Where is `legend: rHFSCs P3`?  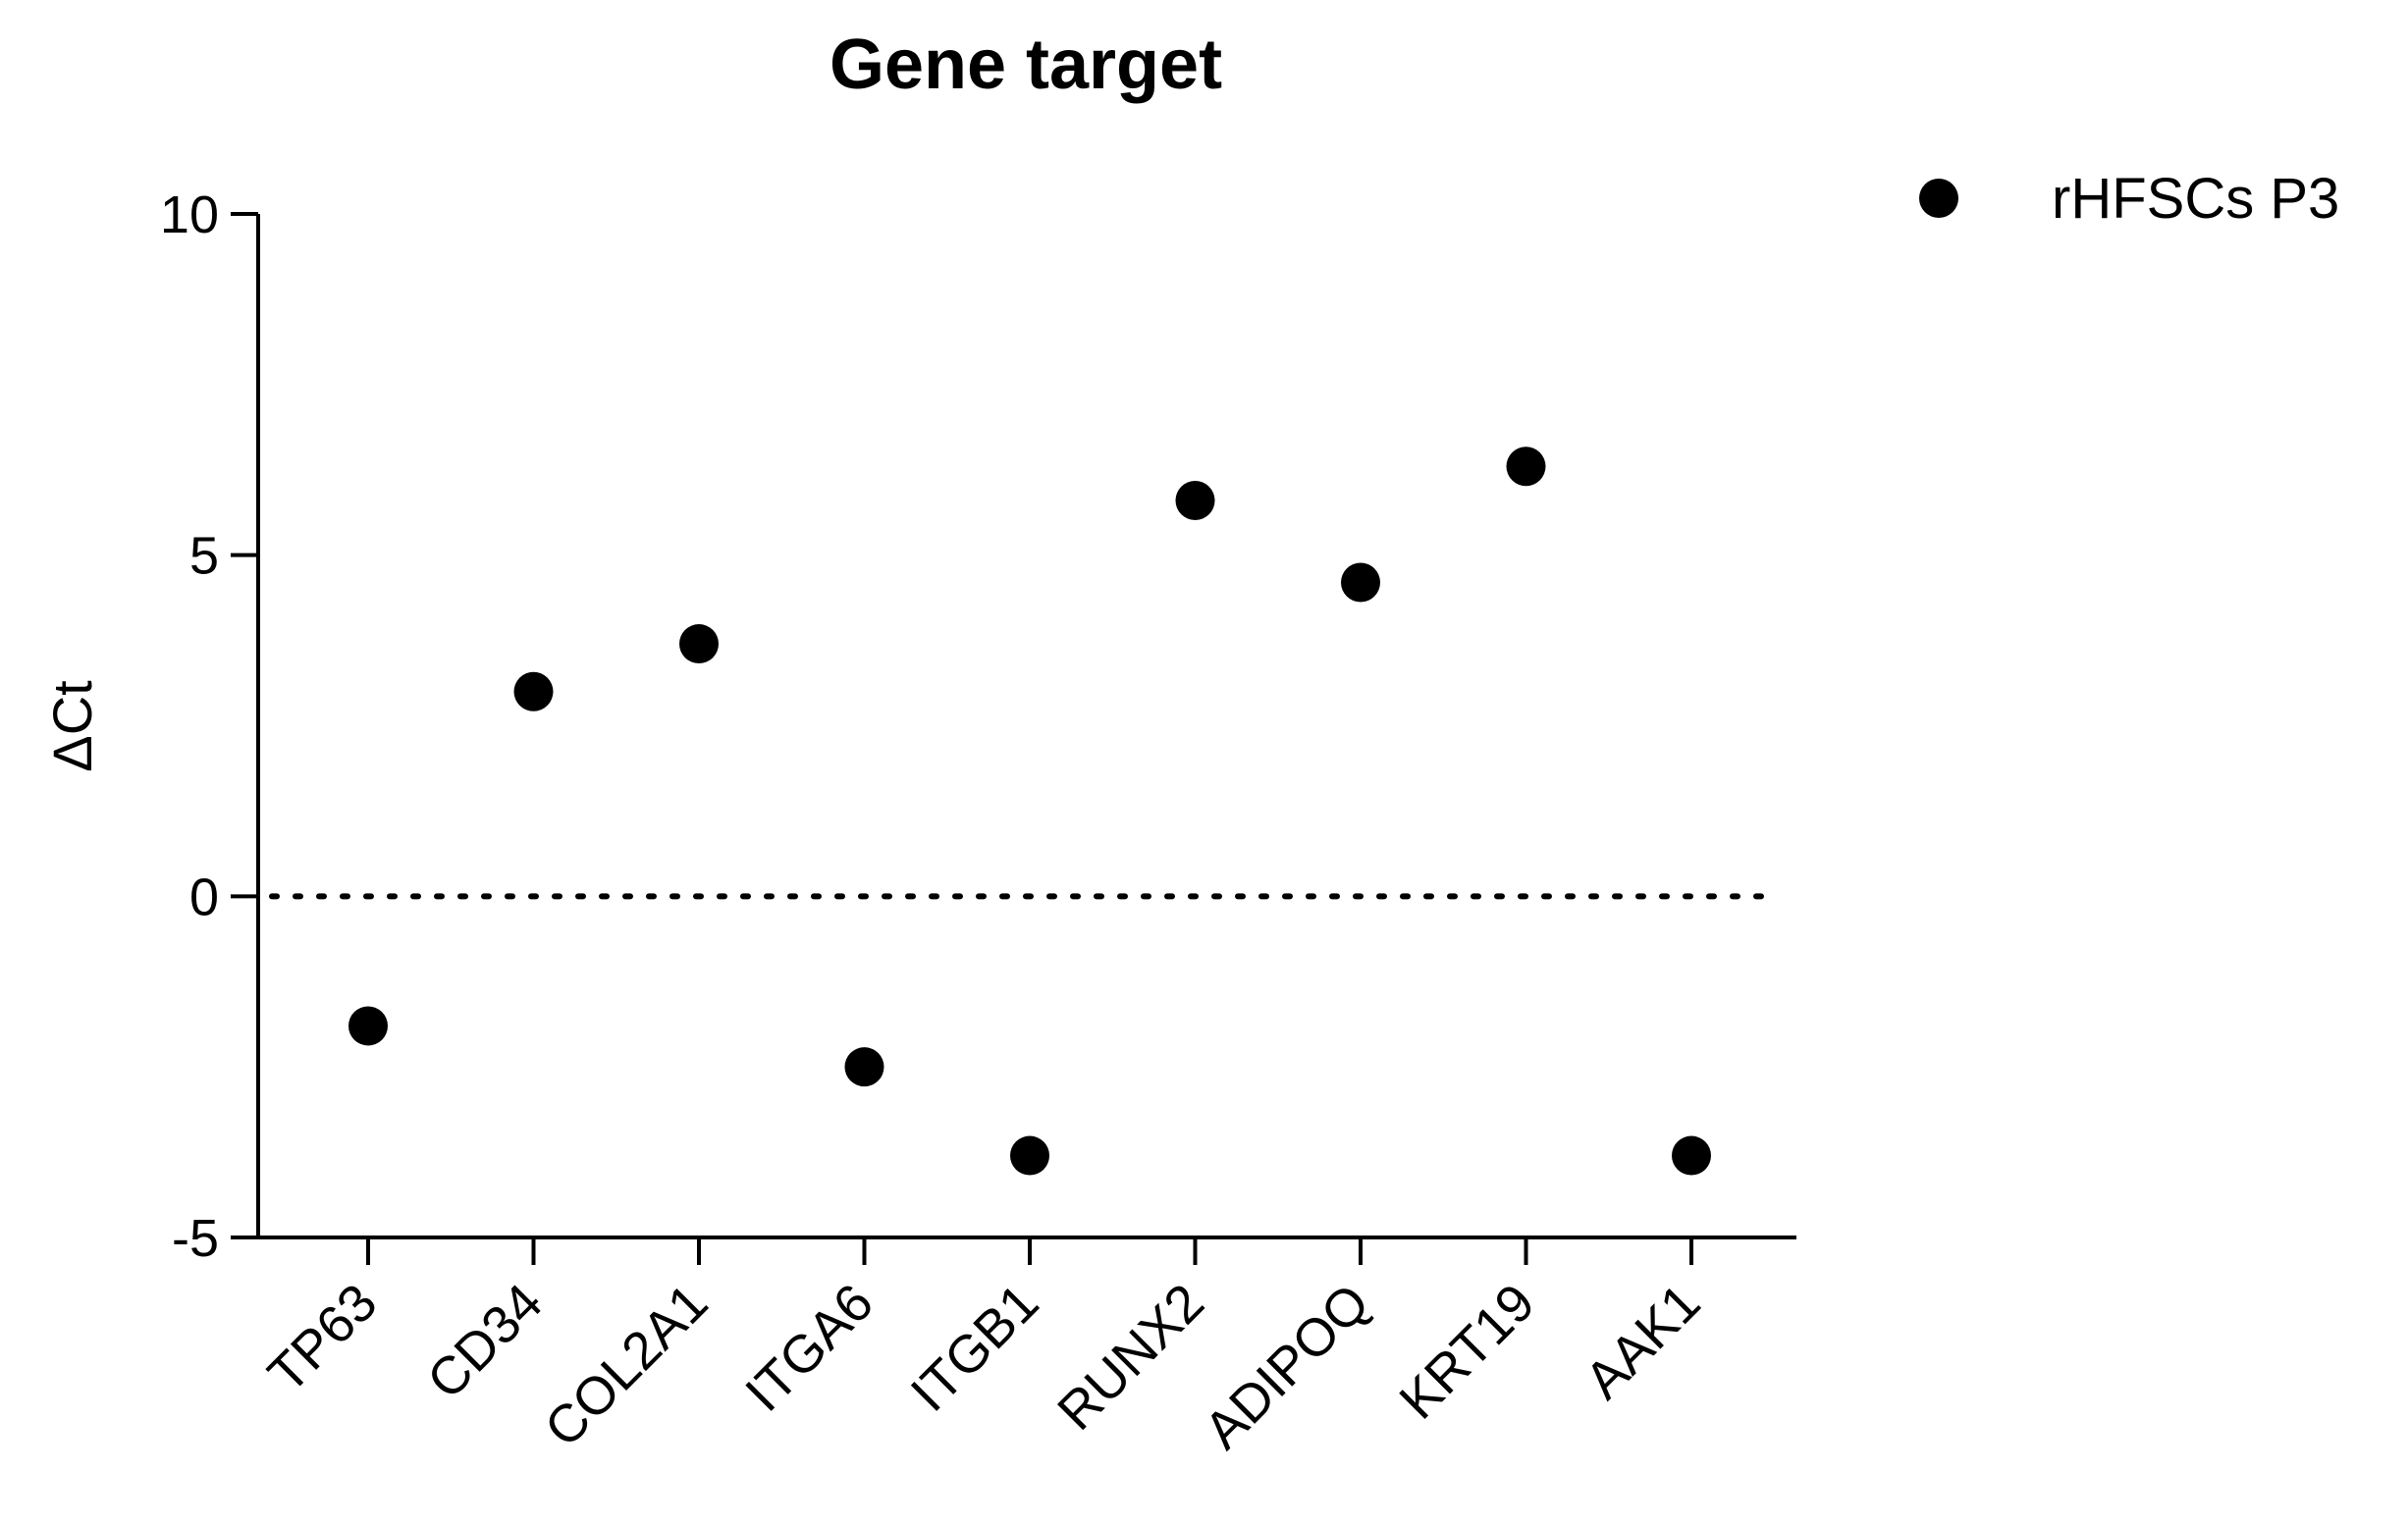 legend: rHFSCs P3 is located at coordinates (2129, 199).